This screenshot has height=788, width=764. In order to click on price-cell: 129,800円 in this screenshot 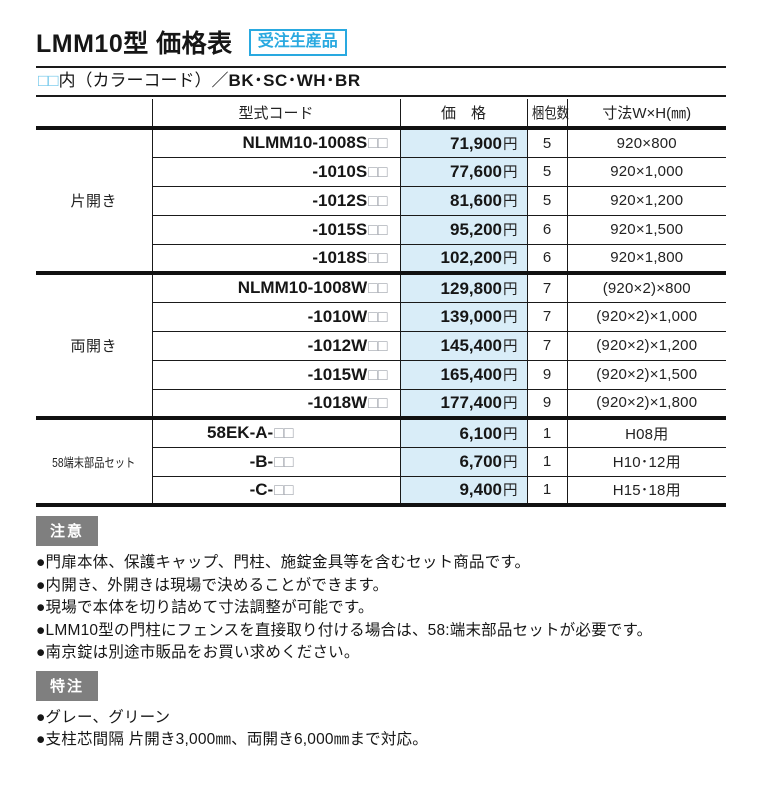, I will do `click(463, 288)`.